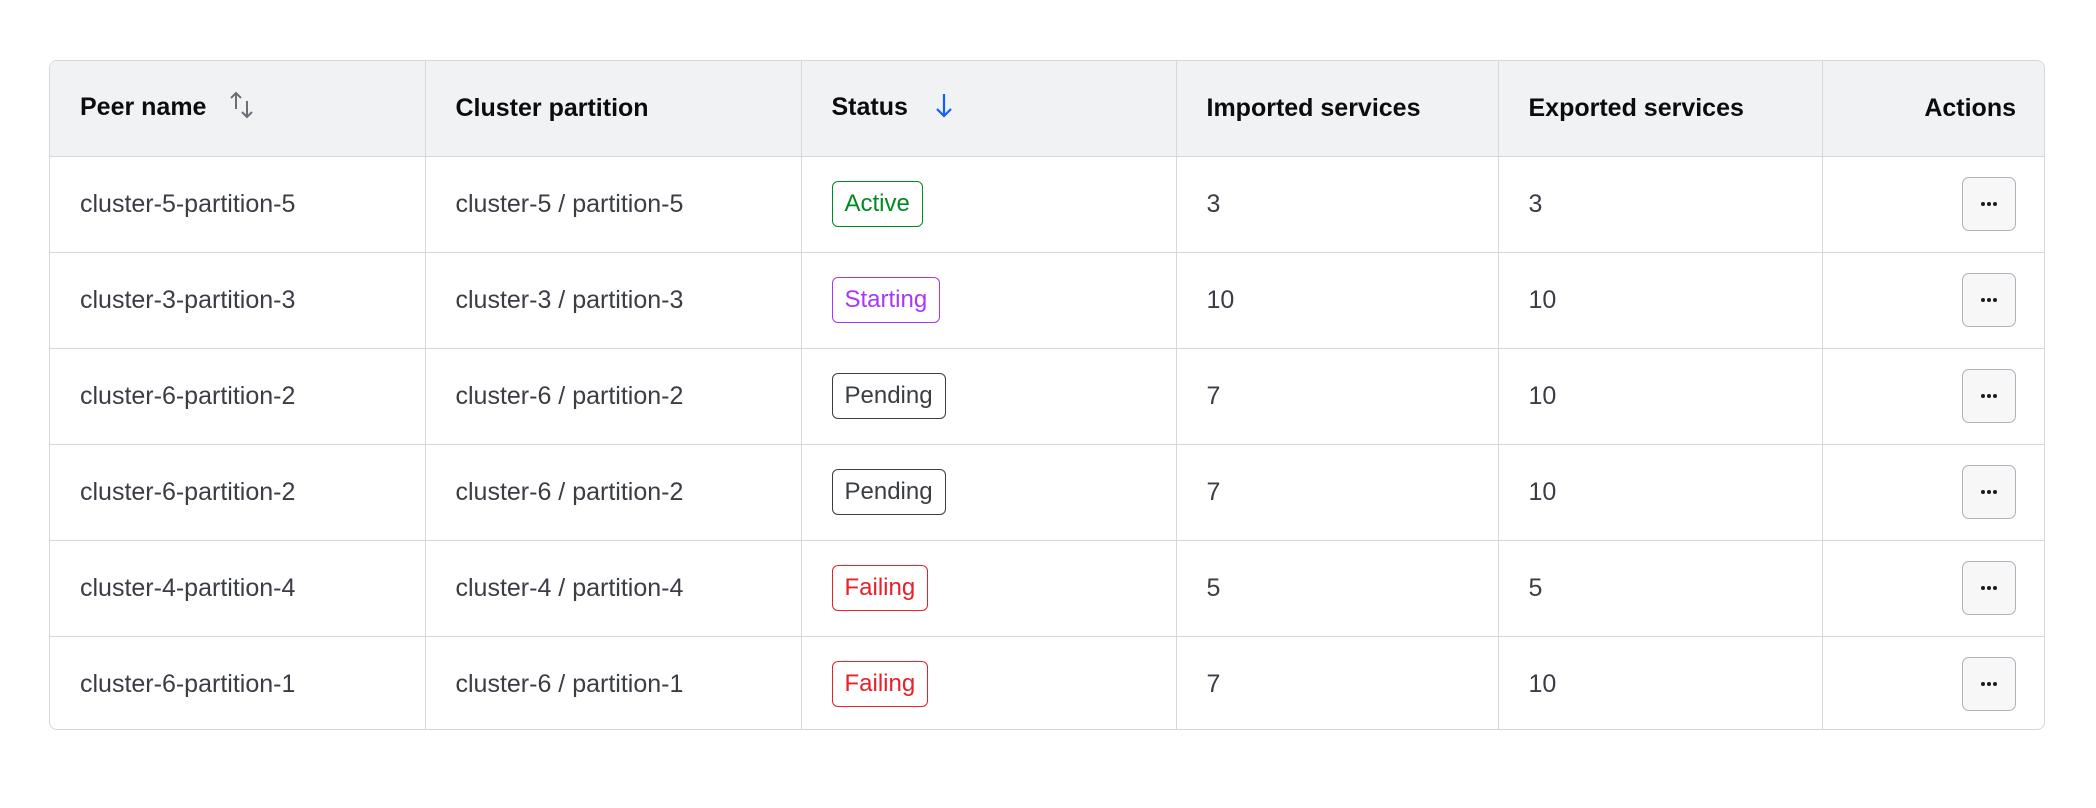  What do you see at coordinates (1337, 300) in the screenshot?
I see `imported-services-cell: 10` at bounding box center [1337, 300].